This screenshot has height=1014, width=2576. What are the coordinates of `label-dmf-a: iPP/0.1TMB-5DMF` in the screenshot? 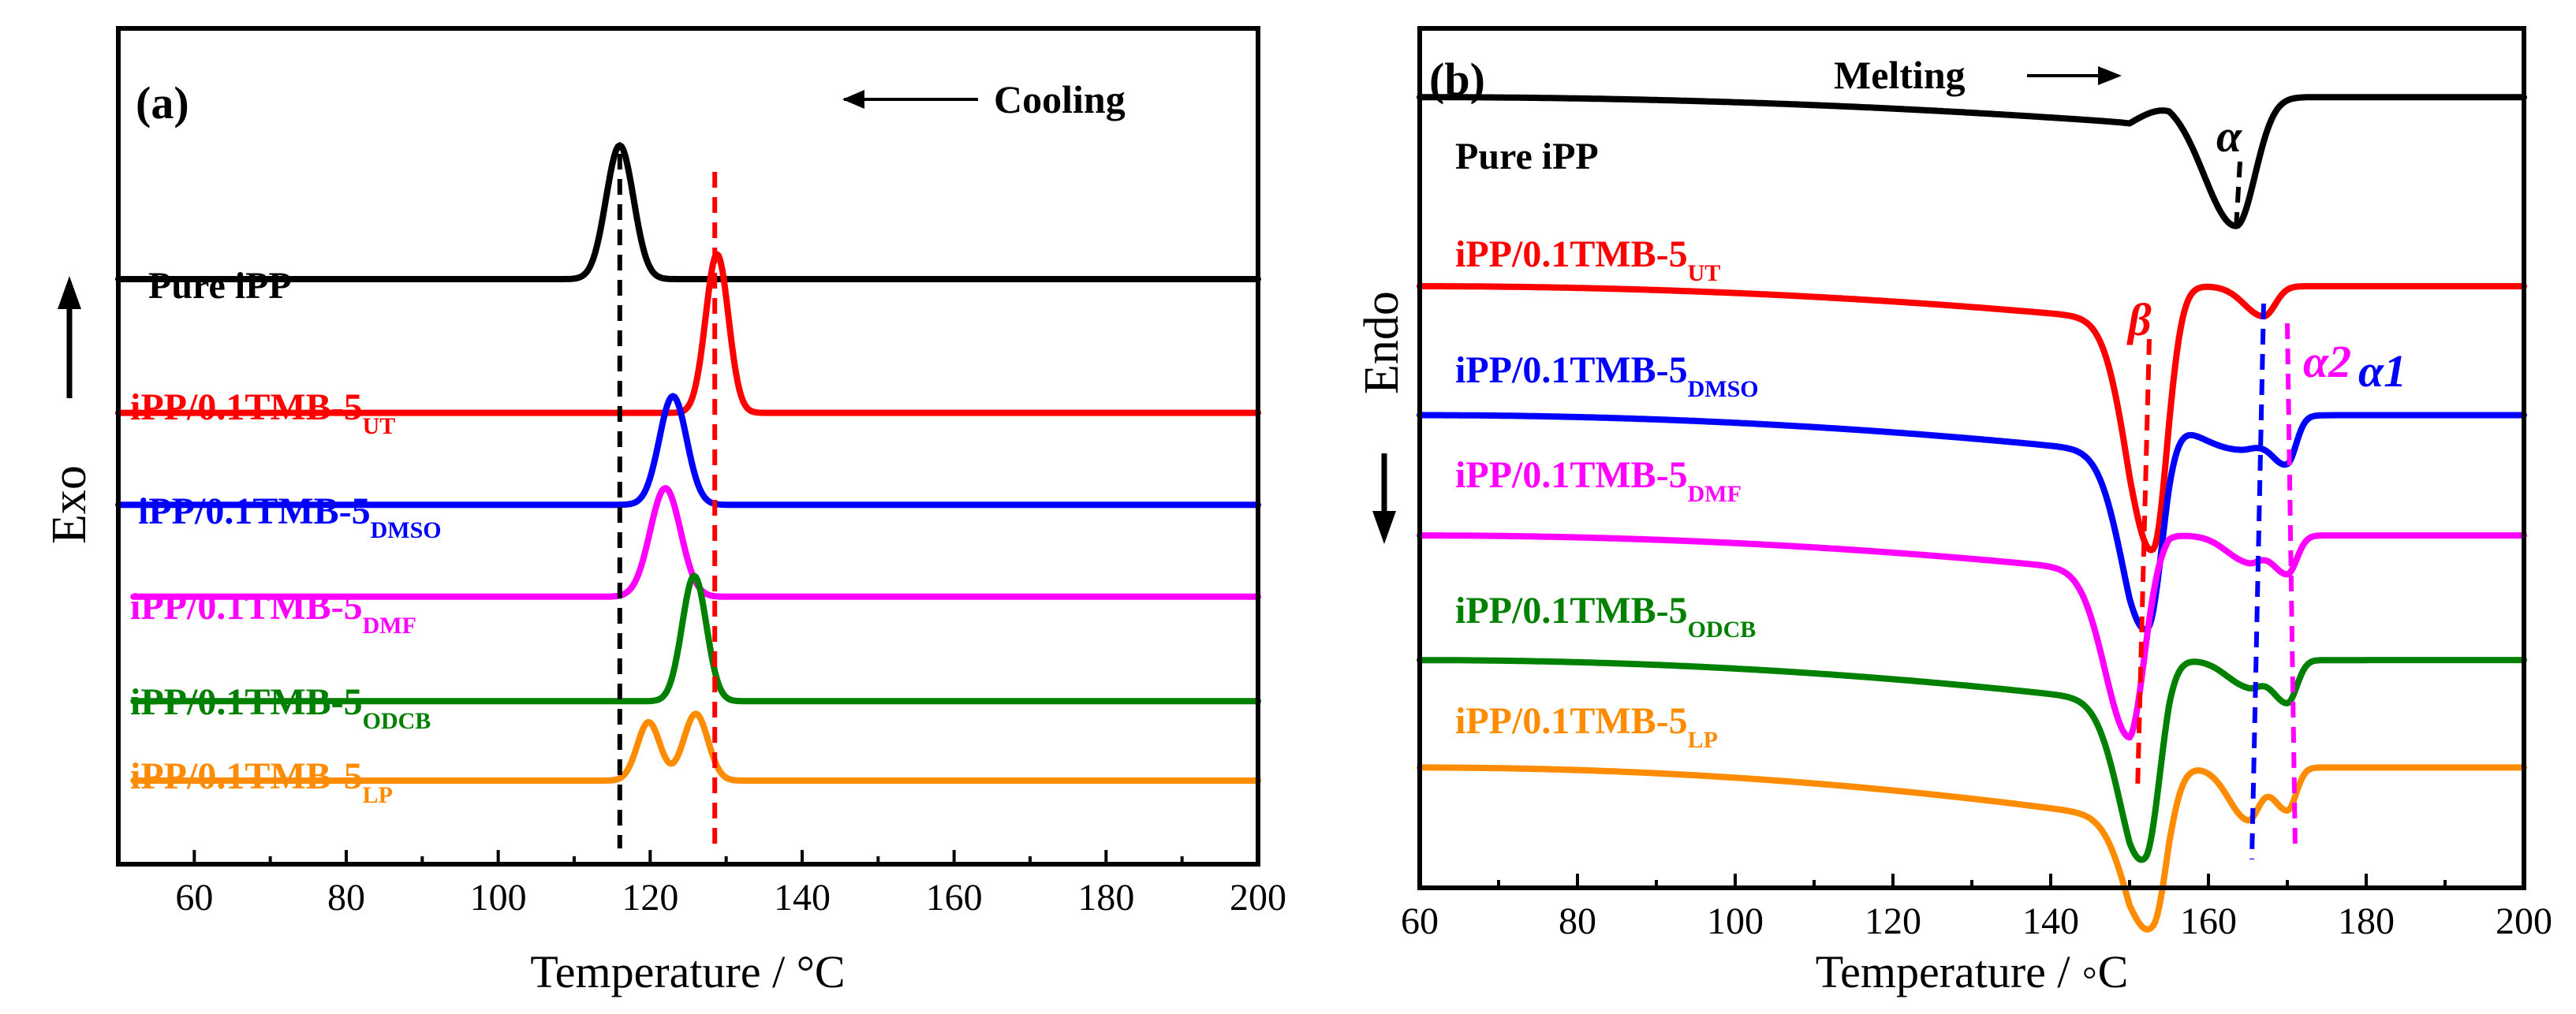 It's located at (273, 612).